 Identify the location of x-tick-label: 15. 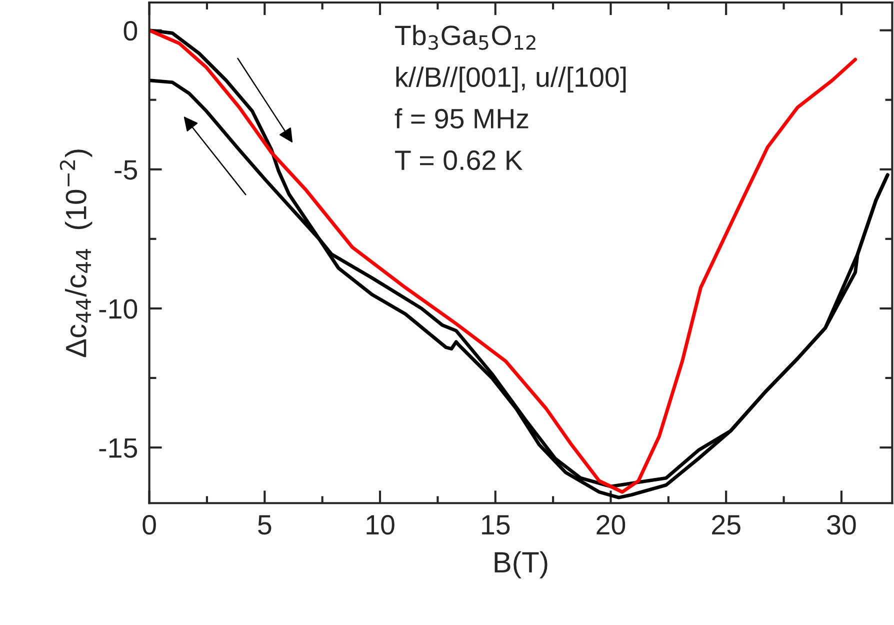
(496, 525).